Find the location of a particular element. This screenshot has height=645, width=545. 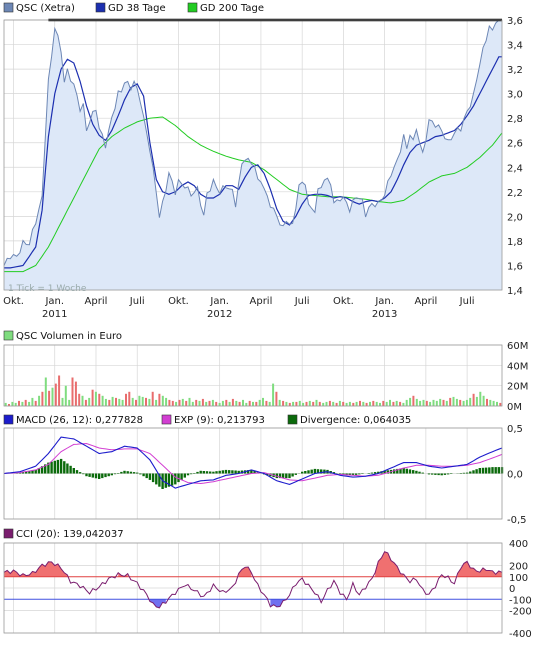

tick-note: 1 Tick = 1 Woche is located at coordinates (47, 289).